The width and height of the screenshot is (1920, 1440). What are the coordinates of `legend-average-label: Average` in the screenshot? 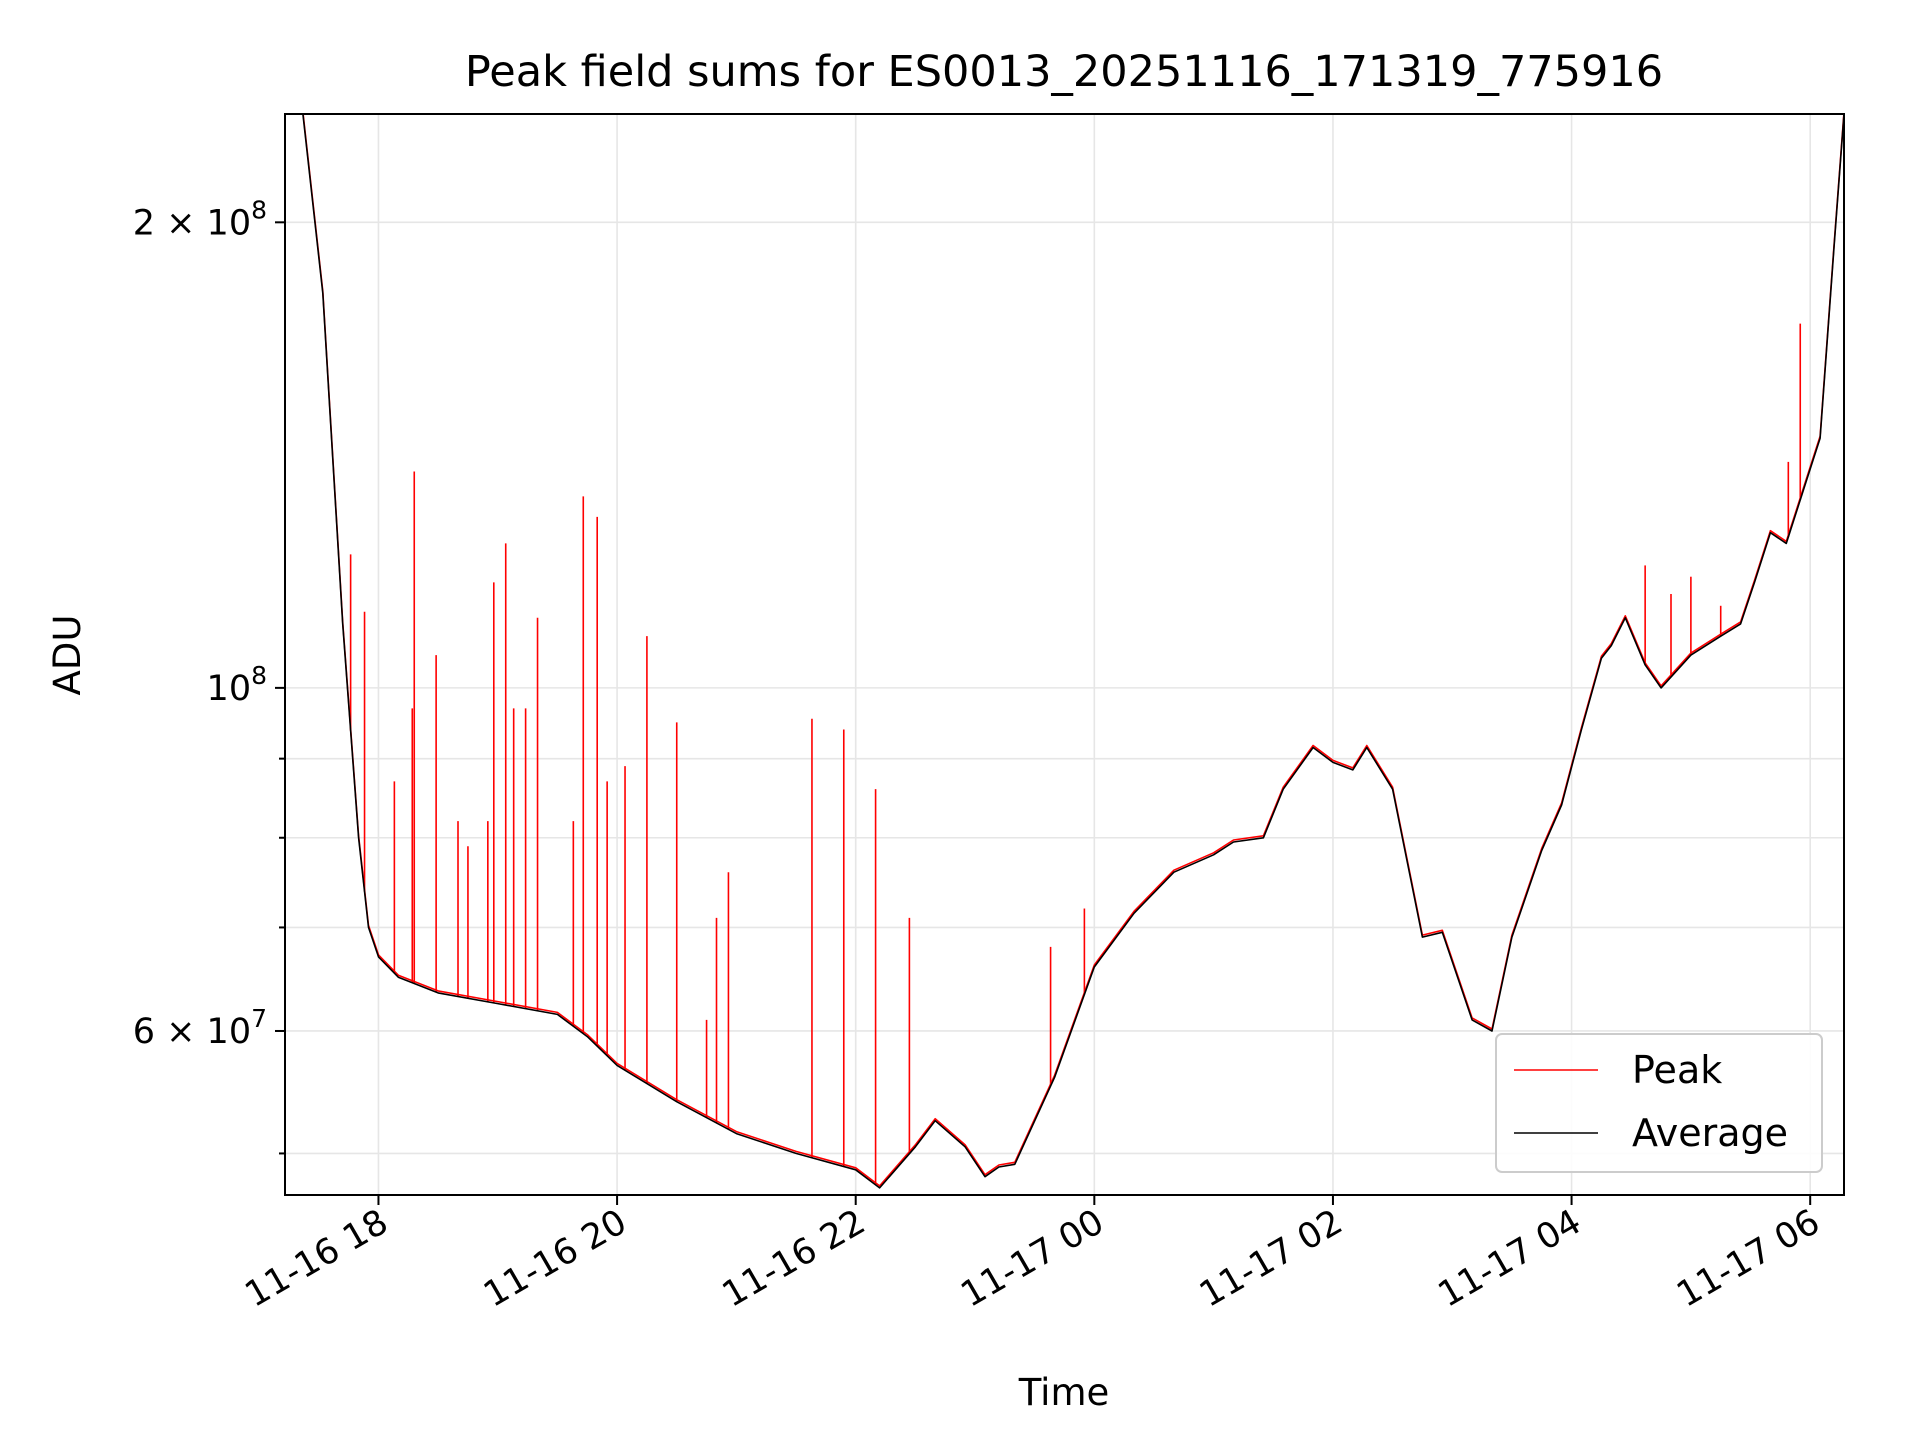 It's located at (1710, 1133).